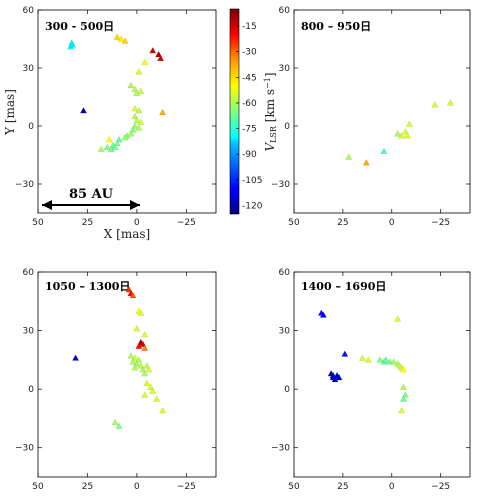  I want to click on scale-bar: 85 AU, so click(91, 198).